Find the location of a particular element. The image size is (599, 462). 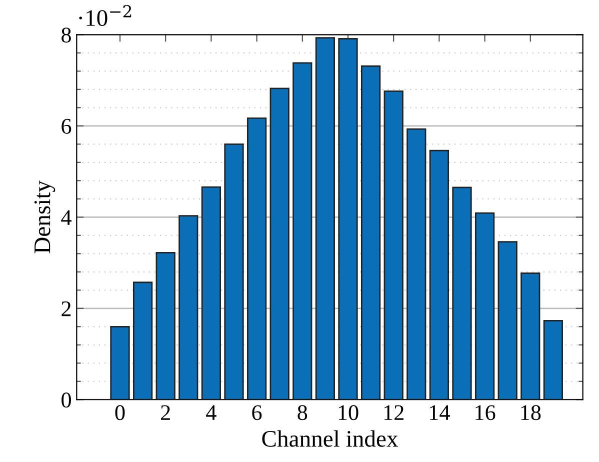

x-tick-label: 4 is located at coordinates (211, 412).